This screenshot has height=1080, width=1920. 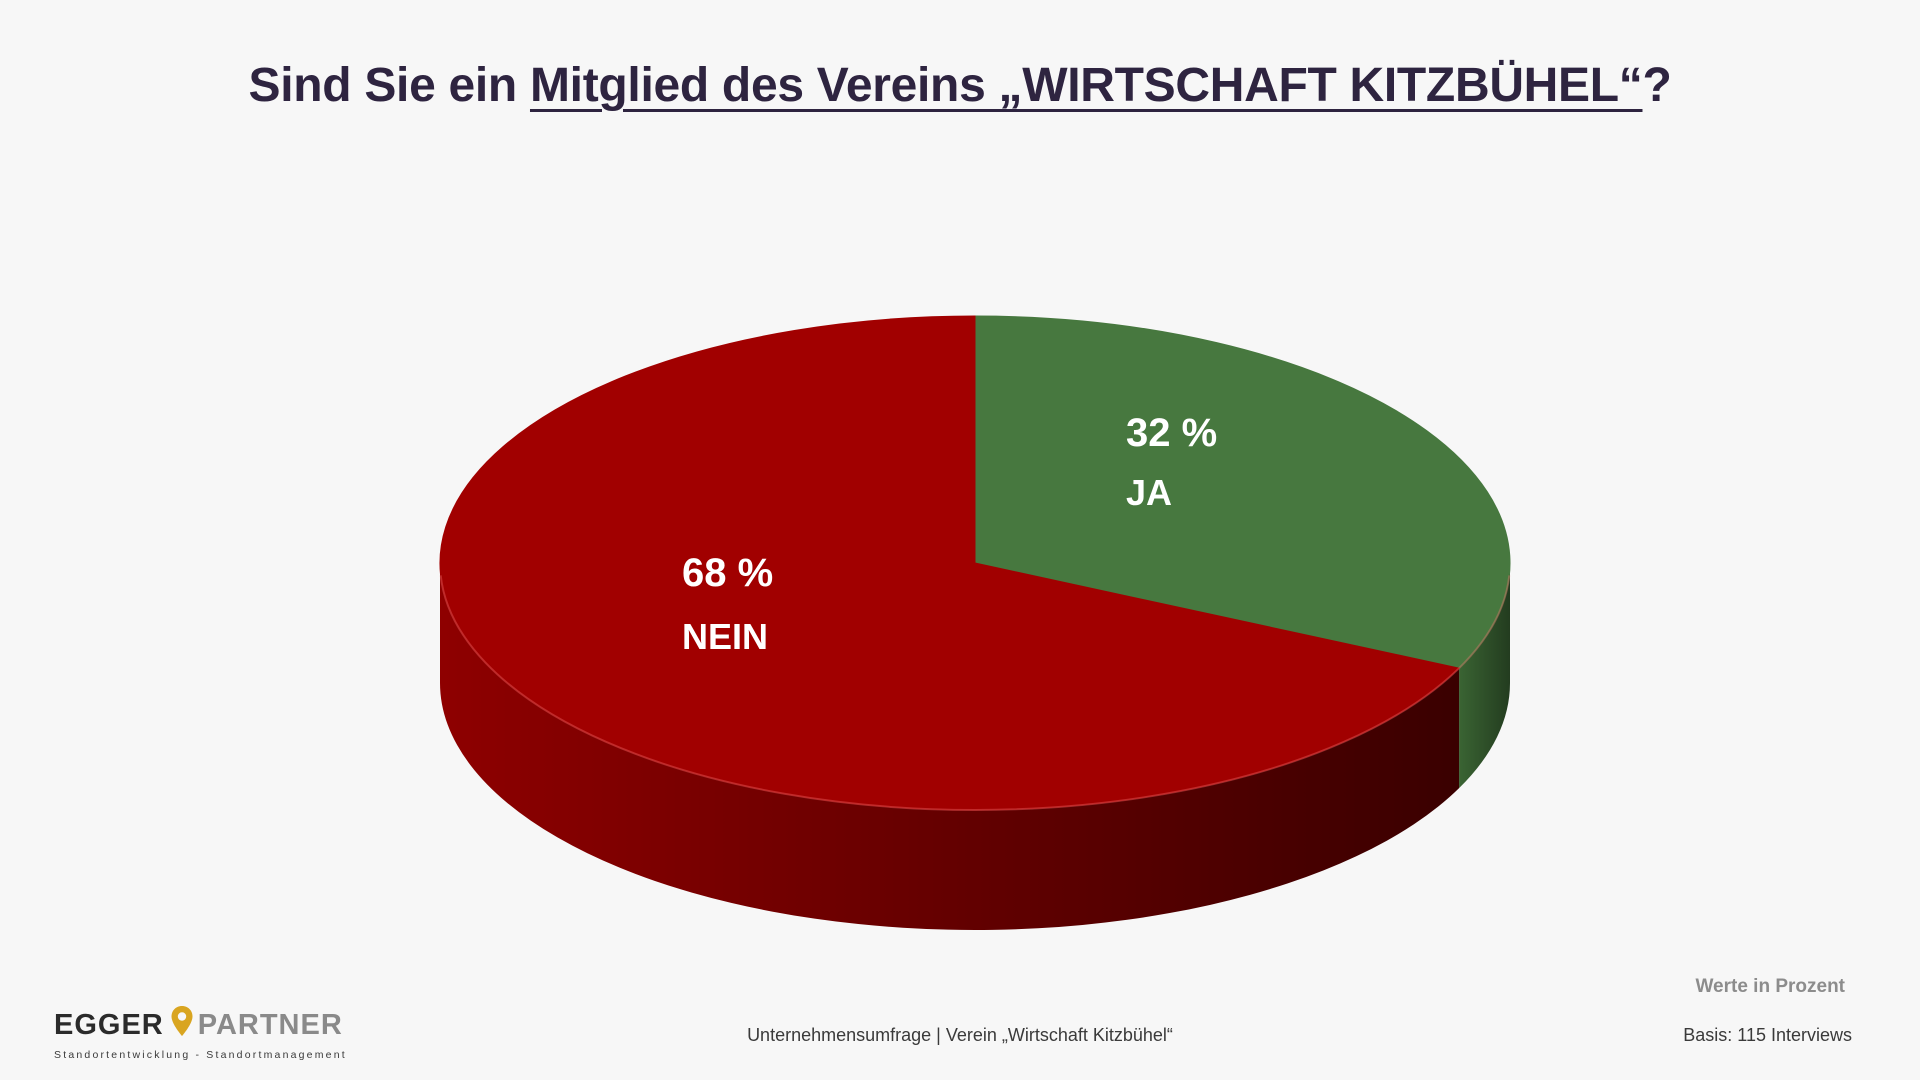 I want to click on location-pin-icon, so click(x=182, y=1025).